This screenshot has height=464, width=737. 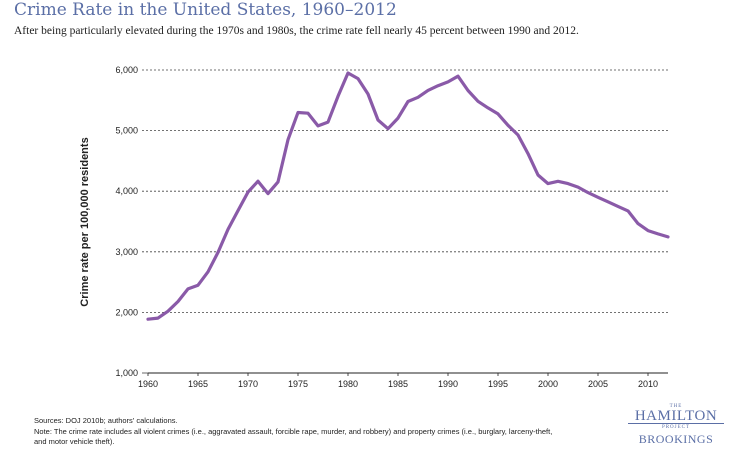 I want to click on x-tick-label: 1985, so click(x=398, y=384).